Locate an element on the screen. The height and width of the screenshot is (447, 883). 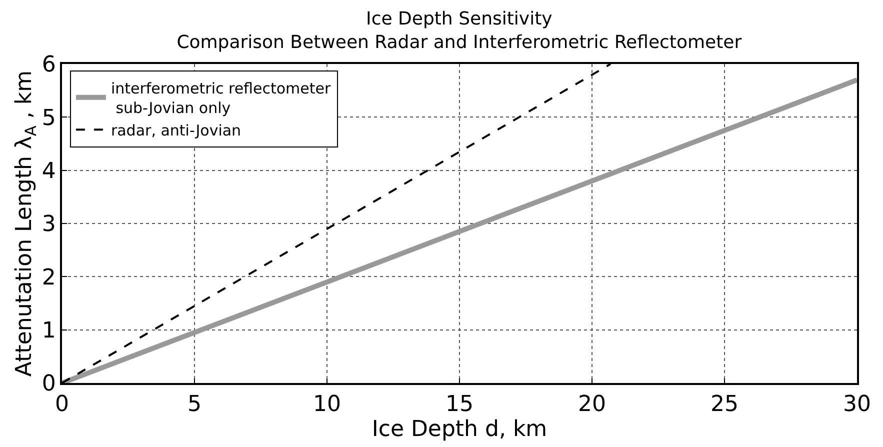
x-tick-label: 30 is located at coordinates (857, 405).